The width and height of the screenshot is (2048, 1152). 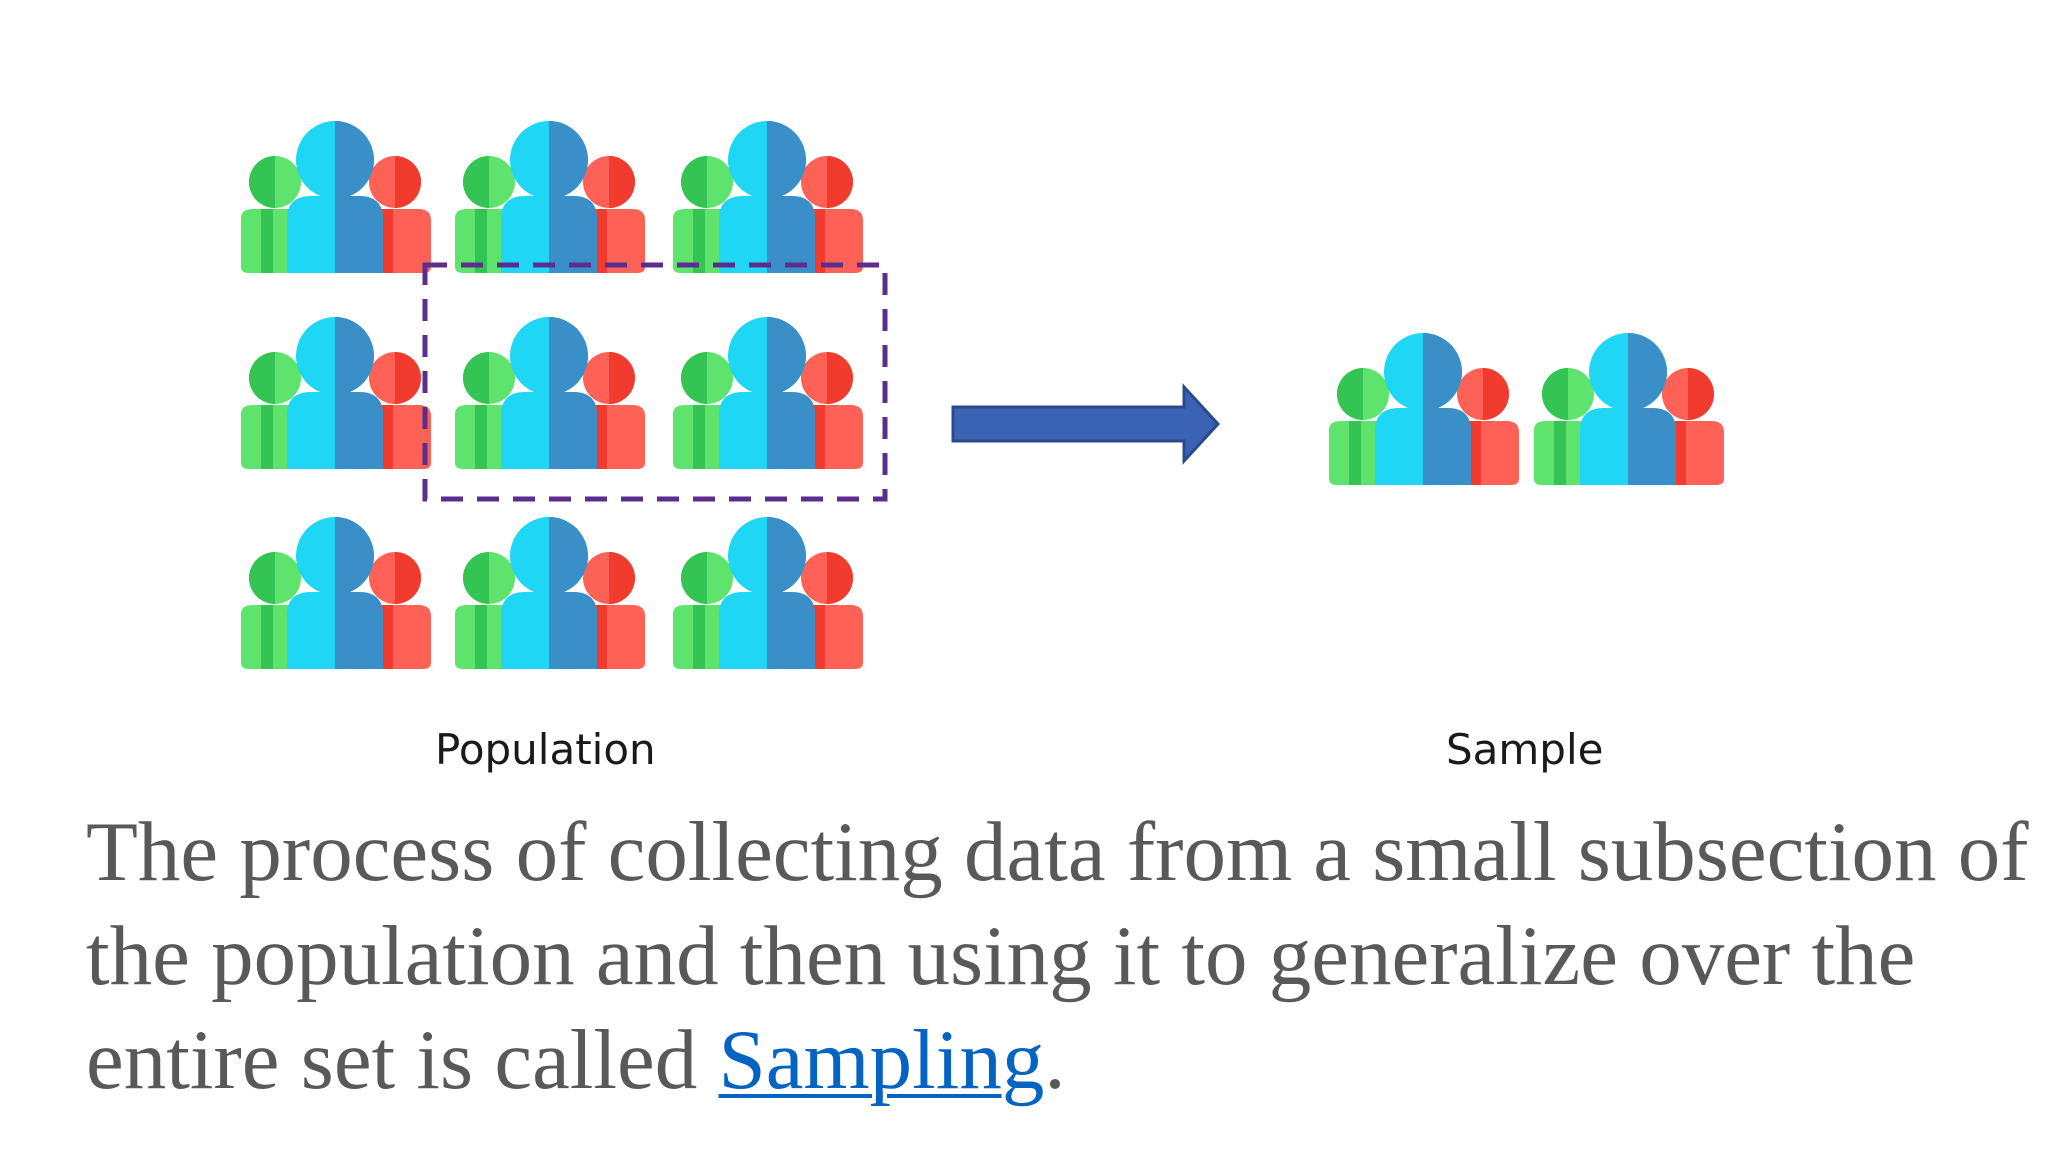 I want to click on sampling-link: Sampling, so click(x=881, y=1060).